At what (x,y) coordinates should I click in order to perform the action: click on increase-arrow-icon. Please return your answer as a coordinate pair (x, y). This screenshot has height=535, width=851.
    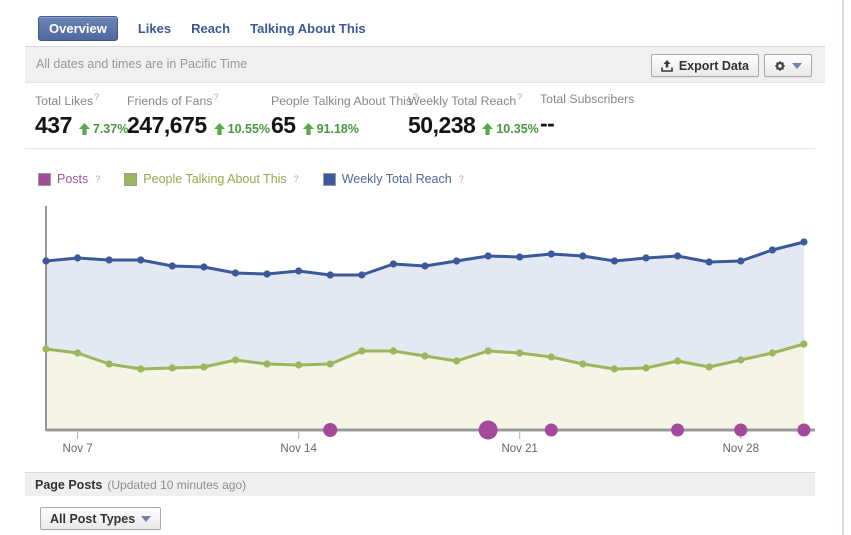
    Looking at the image, I should click on (308, 129).